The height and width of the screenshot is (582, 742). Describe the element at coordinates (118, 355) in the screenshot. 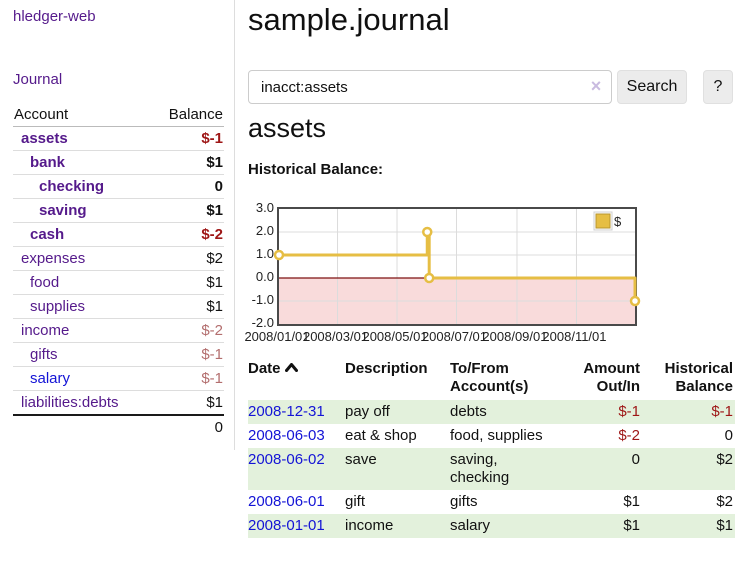

I see `sidebar-account-row: gifts $-1` at that location.